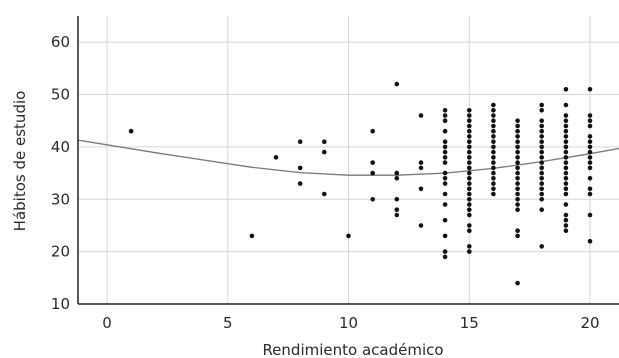  I want to click on x-tick-label: 10, so click(348, 323).